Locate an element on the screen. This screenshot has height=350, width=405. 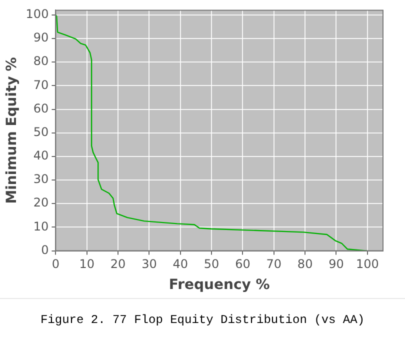
y-tick-label: 0 is located at coordinates (45, 249).